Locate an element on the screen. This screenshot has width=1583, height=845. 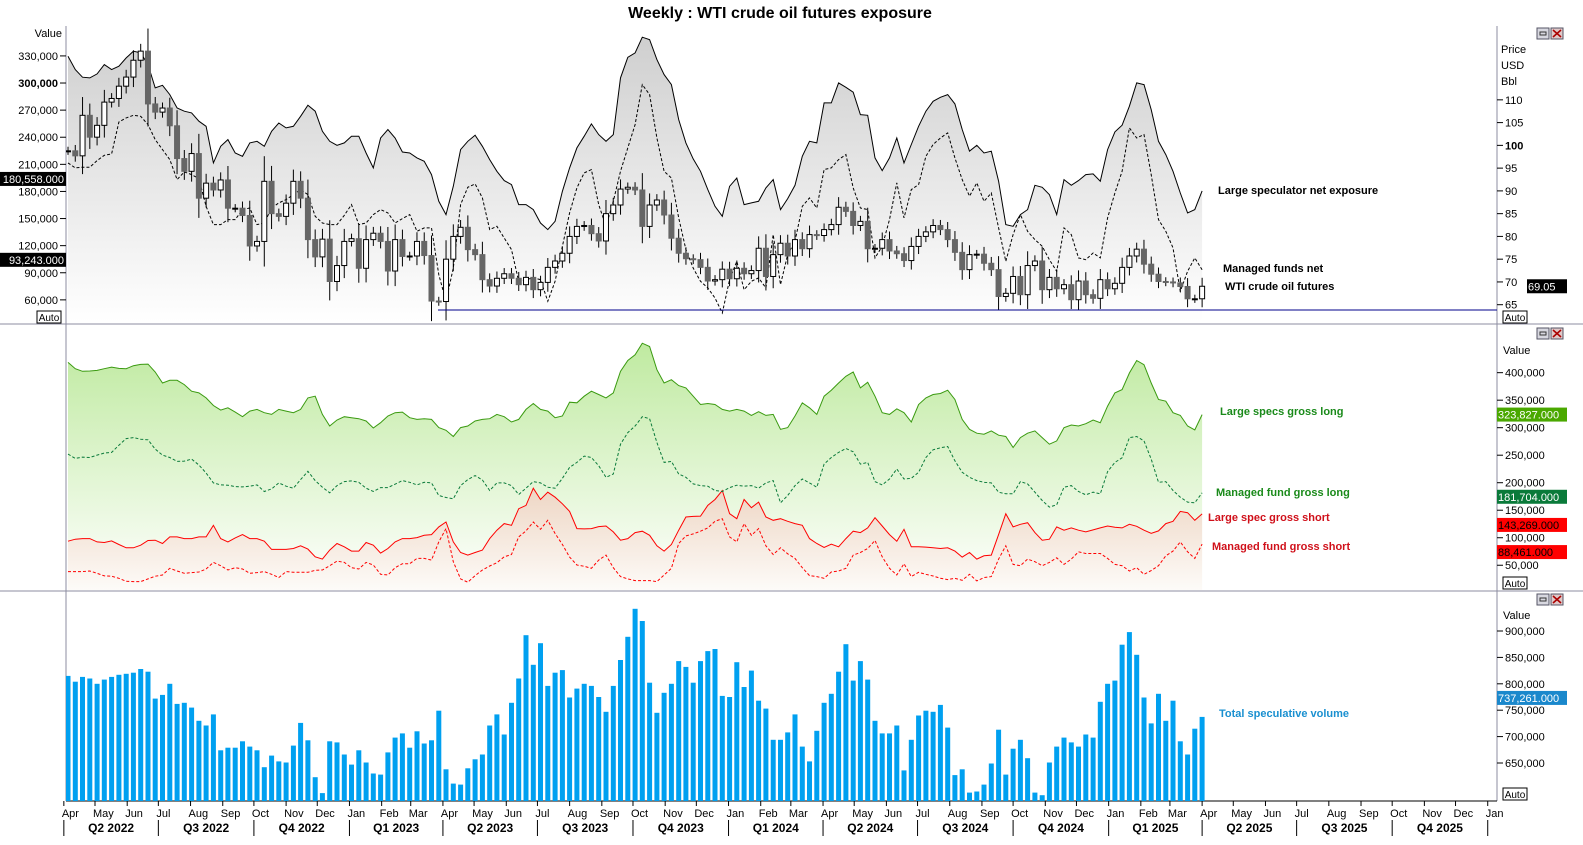
auto-button-left-top: Auto is located at coordinates (49, 317).